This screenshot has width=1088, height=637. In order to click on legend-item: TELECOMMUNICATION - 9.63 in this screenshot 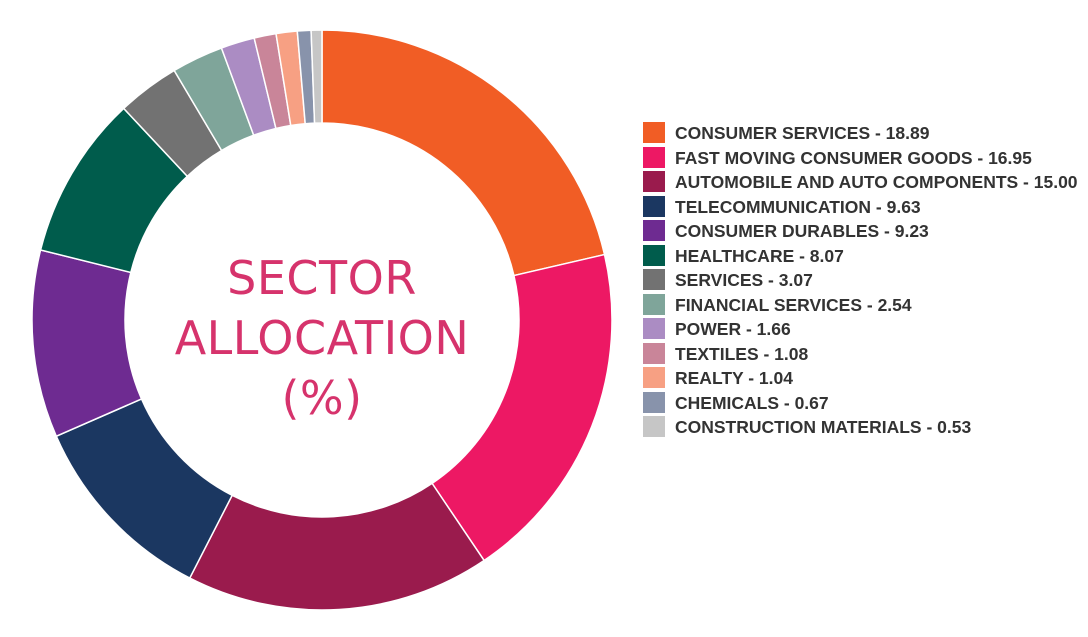, I will do `click(863, 207)`.